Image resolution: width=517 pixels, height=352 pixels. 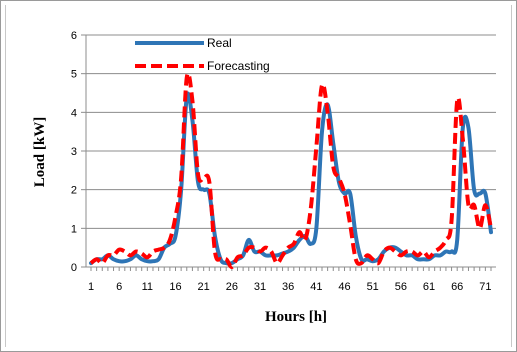 I want to click on x-tick-label: 66, so click(x=457, y=287).